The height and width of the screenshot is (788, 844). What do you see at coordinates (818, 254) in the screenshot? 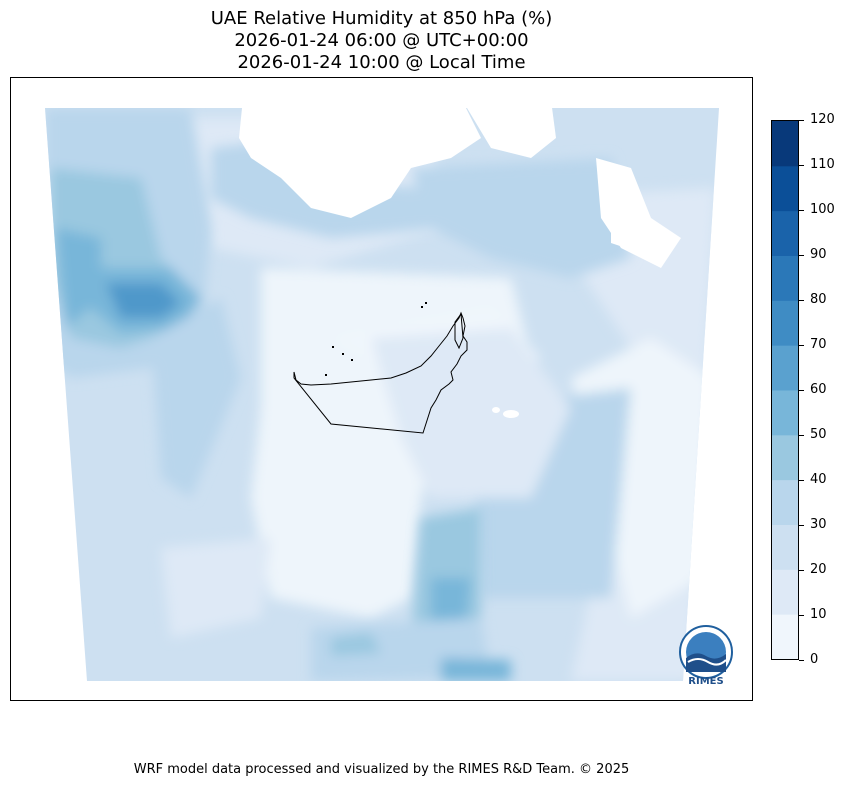
I see `colorbar-tick-label: 90` at bounding box center [818, 254].